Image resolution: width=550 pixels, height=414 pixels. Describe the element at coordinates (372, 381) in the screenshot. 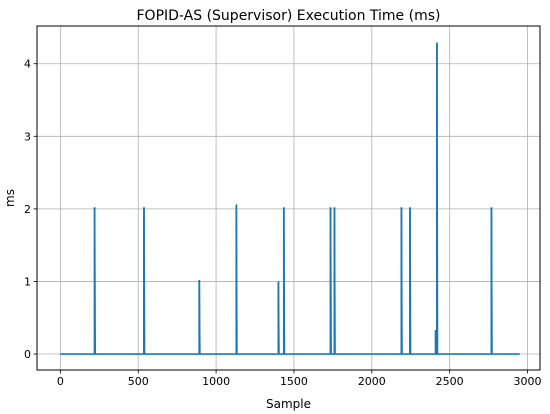

I see `x-tick-label: 2000` at that location.